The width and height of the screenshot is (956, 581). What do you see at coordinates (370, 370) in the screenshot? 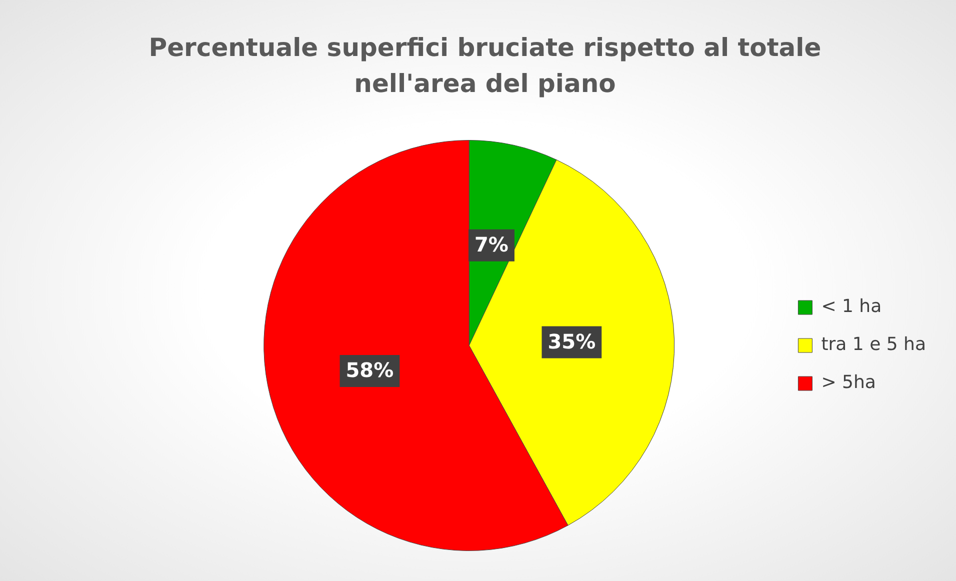
I see `data-label: 58%` at bounding box center [370, 370].